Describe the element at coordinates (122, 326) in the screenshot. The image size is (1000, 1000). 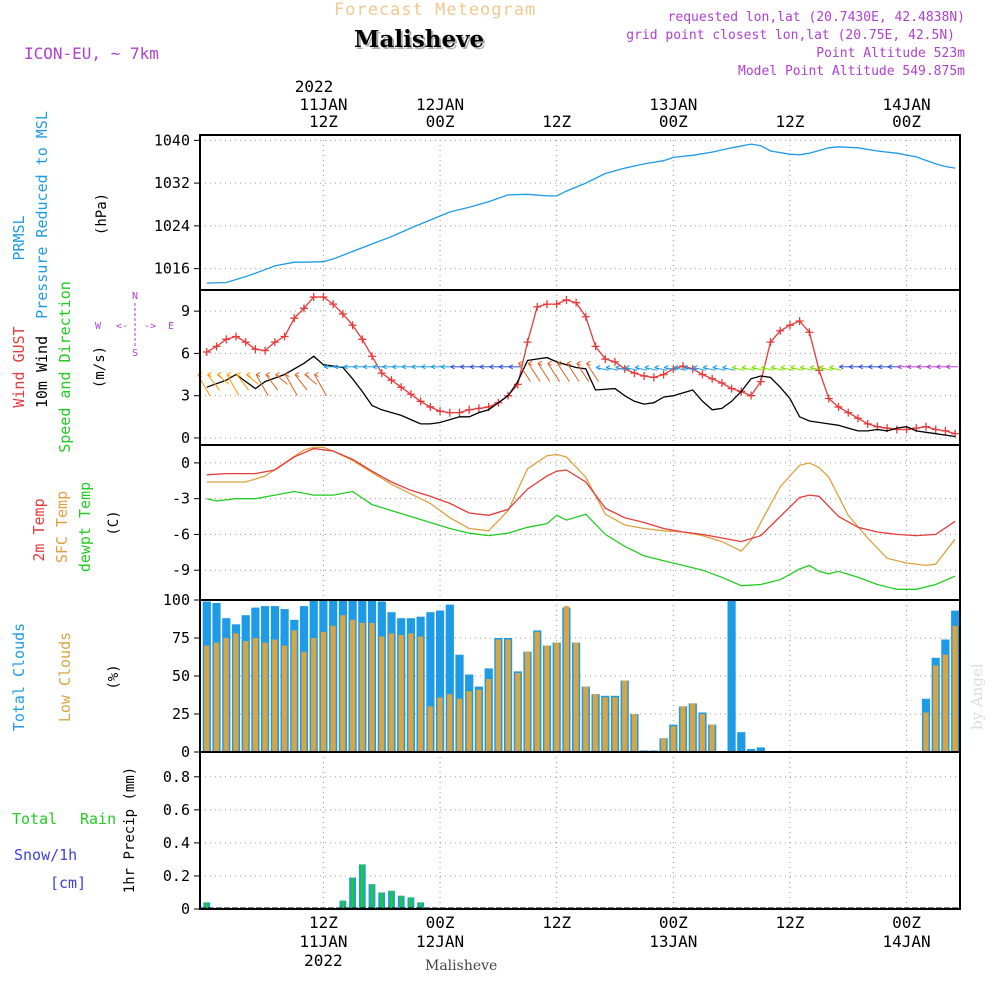
I see `compass-arrow-left: <-` at that location.